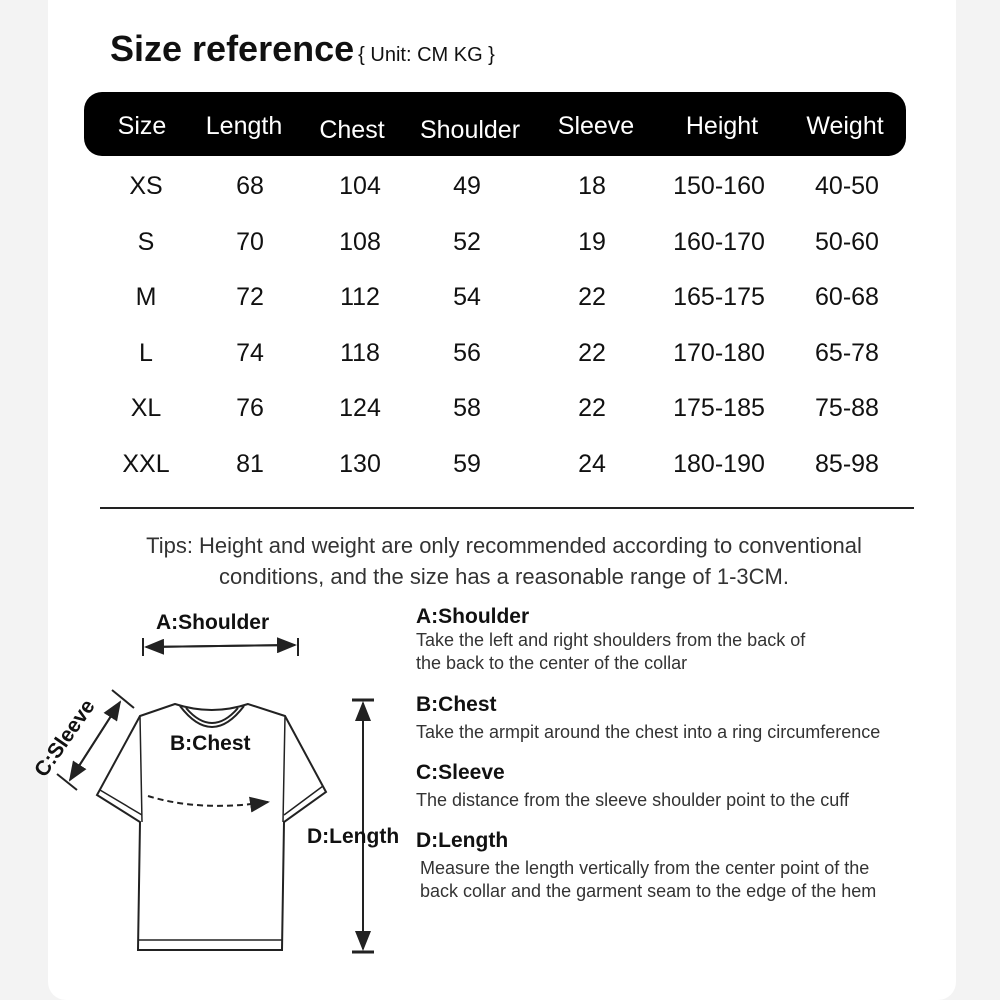  What do you see at coordinates (473, 616) in the screenshot?
I see `definition-title: A:Shoulder` at bounding box center [473, 616].